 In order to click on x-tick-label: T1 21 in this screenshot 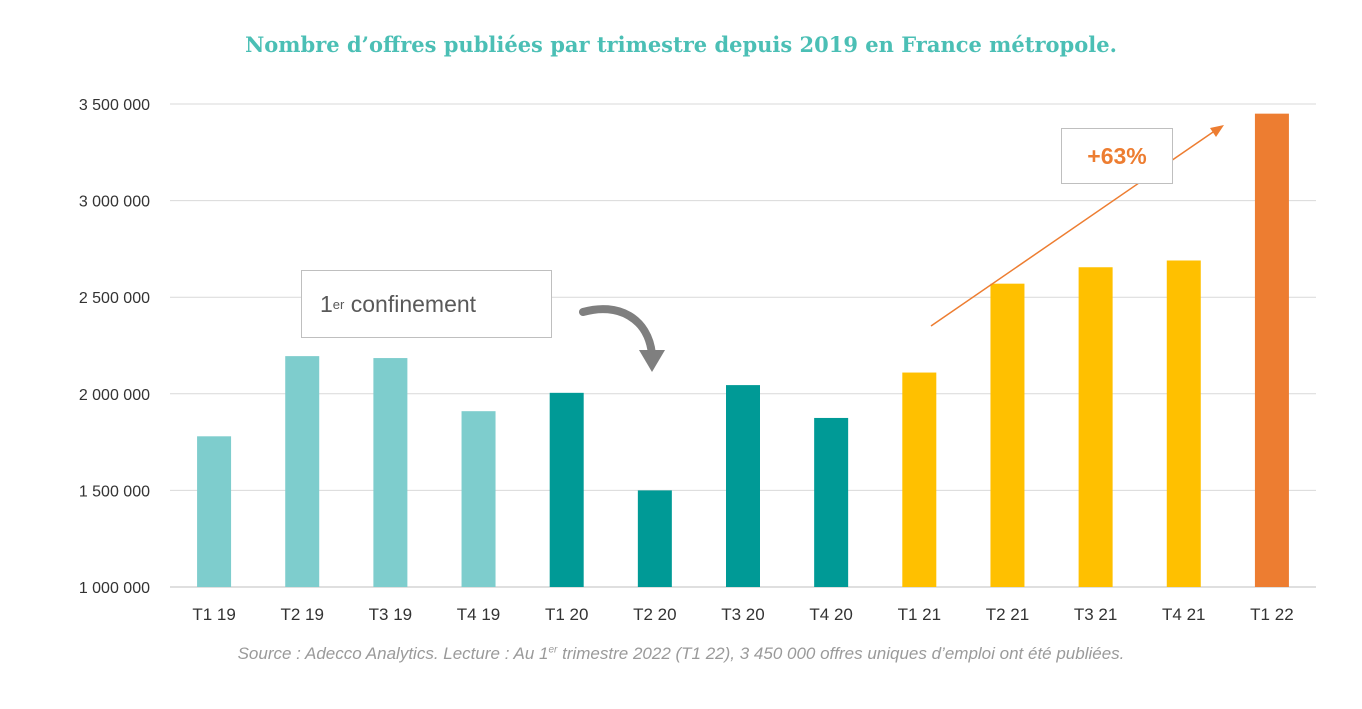, I will do `click(919, 614)`.